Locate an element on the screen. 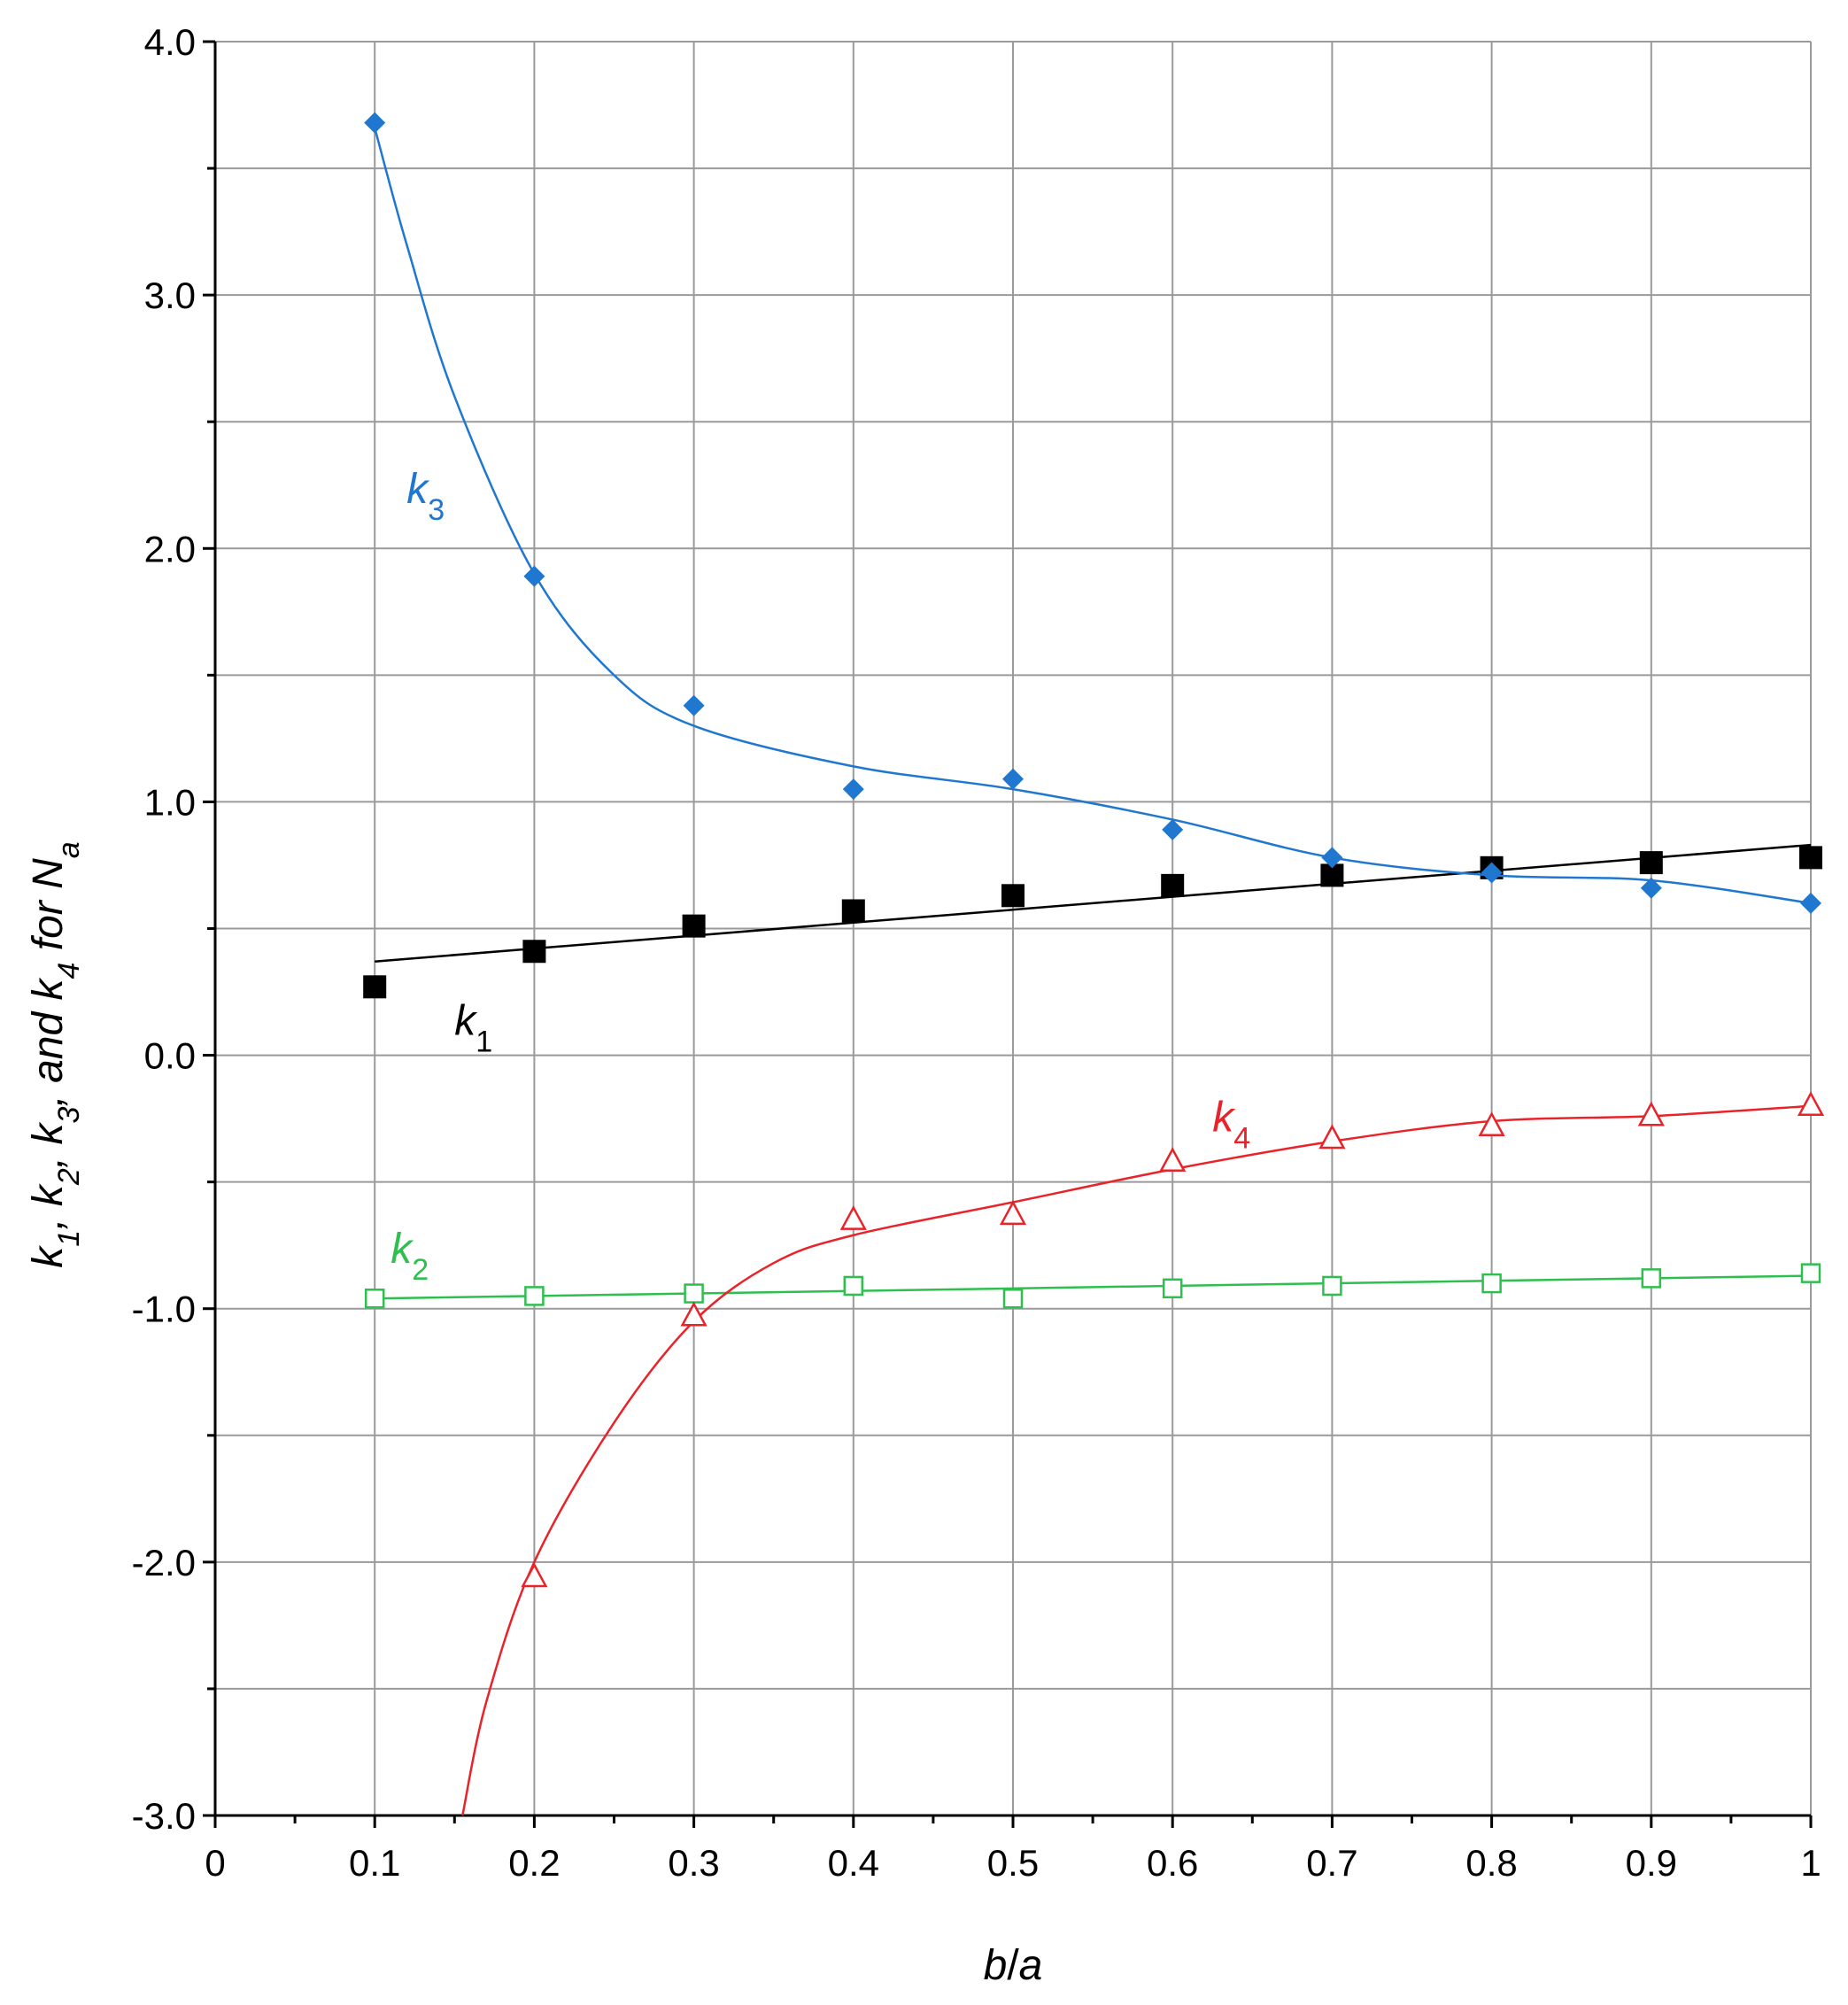 The width and height of the screenshot is (1848, 2005). series-k1 is located at coordinates (1092, 921).